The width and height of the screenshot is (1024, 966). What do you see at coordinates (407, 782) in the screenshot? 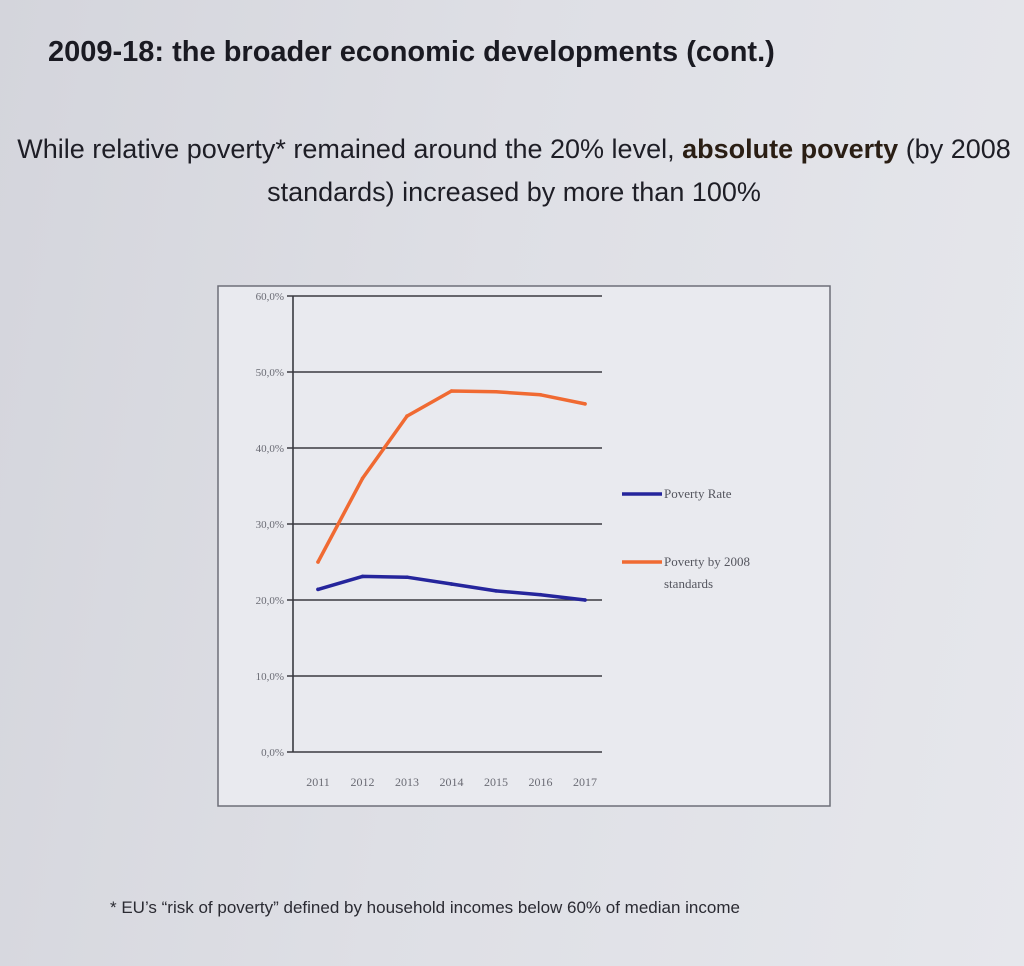
I see `x-tick-label: 2013` at bounding box center [407, 782].